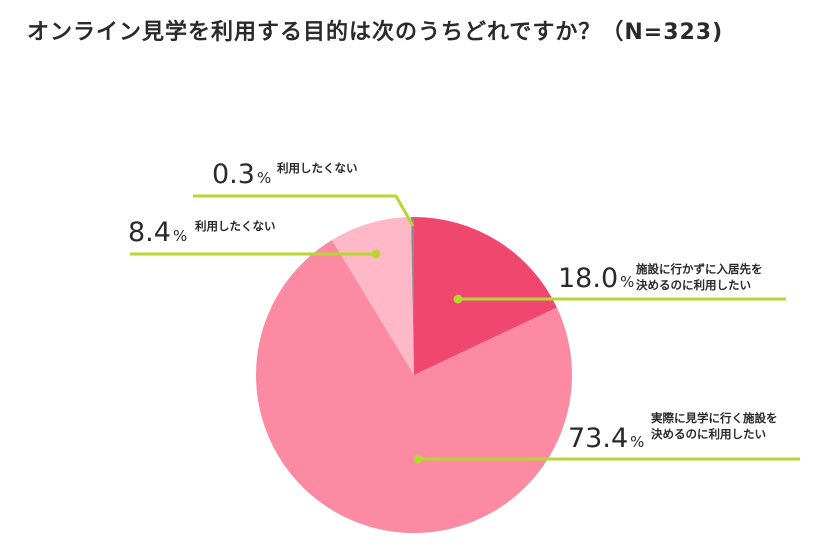  Describe the element at coordinates (596, 278) in the screenshot. I see `slice-value-label-0: 18.0%` at that location.